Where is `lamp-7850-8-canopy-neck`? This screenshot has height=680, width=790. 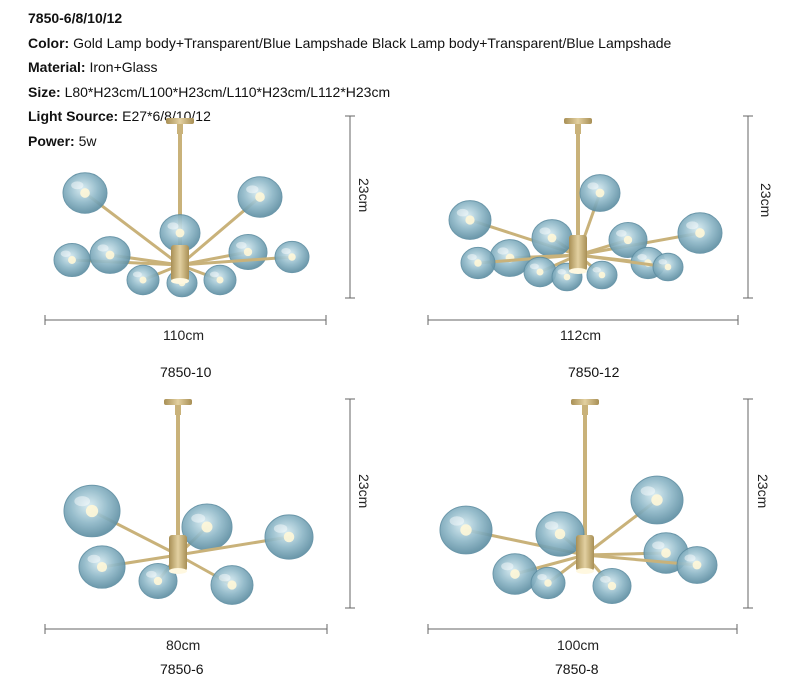
lamp-7850-8-canopy-neck is located at coordinates (585, 410).